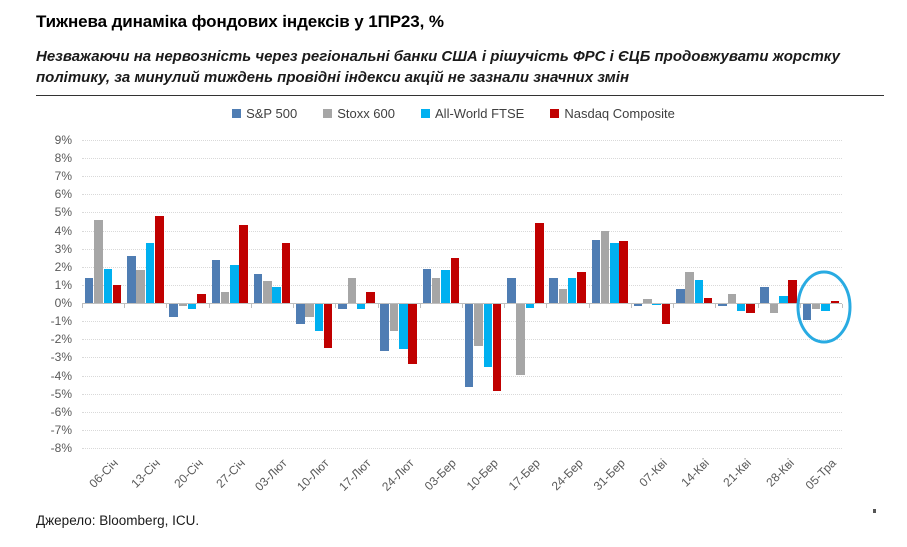  I want to click on y-axis-tick-label: 5%, so click(63, 212).